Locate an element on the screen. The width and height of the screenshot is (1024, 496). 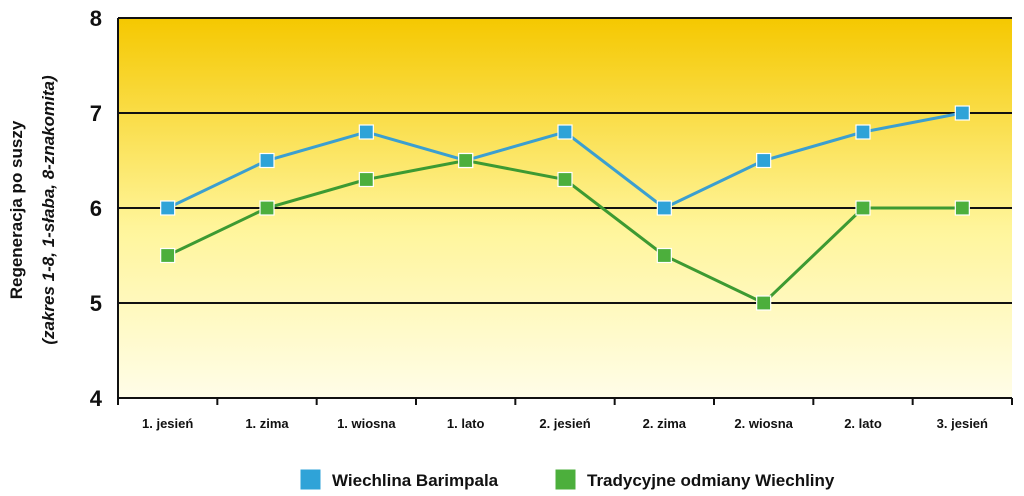
y-tick-label-6: 6 is located at coordinates (96, 208).